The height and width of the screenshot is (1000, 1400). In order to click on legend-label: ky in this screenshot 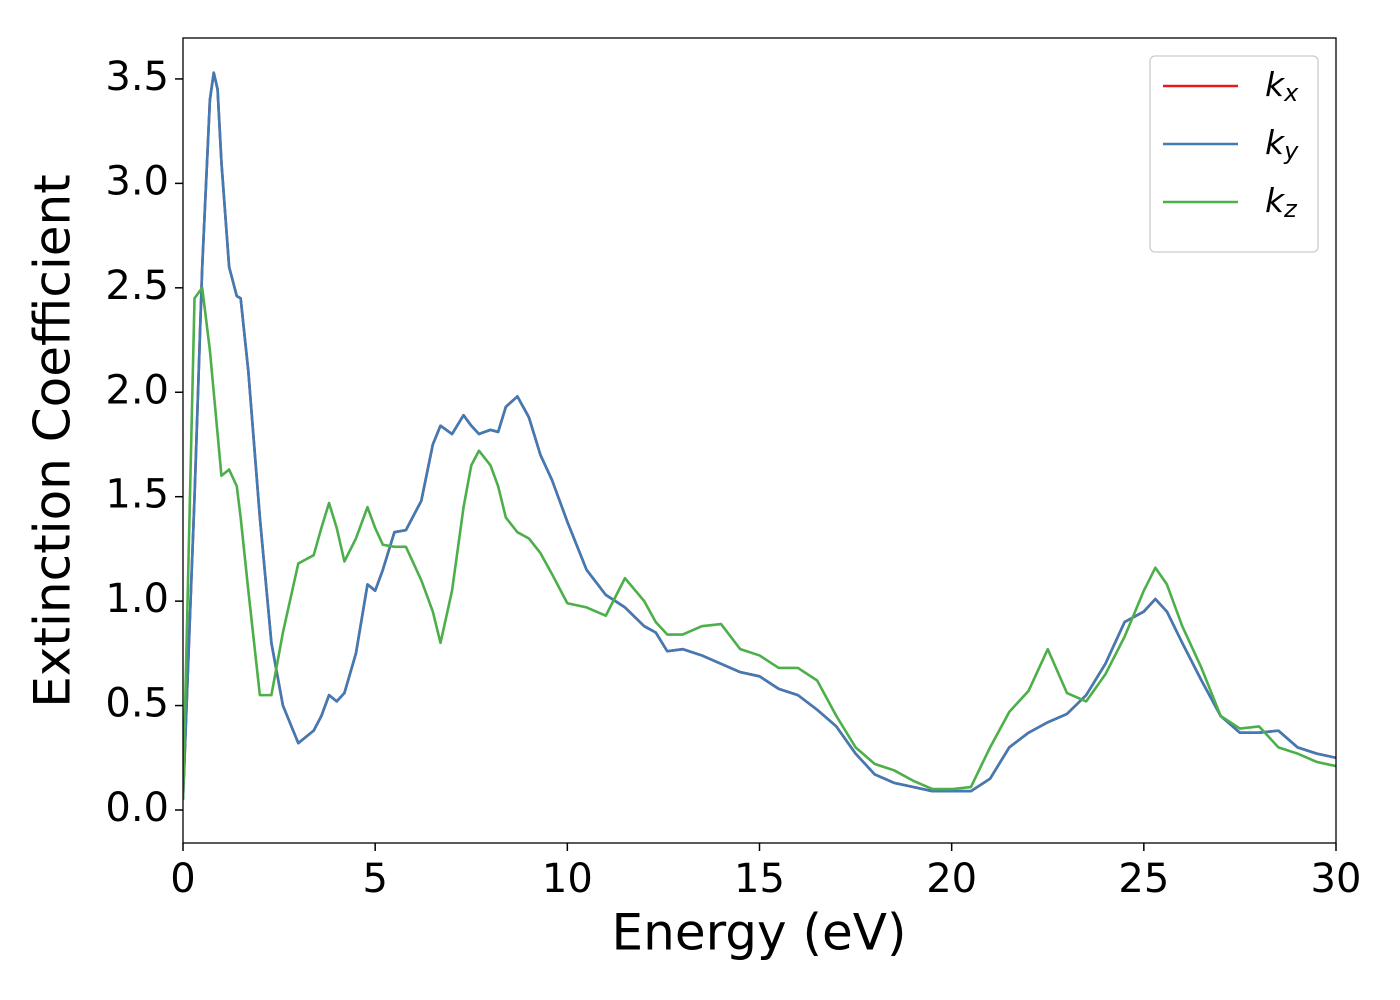, I will do `click(1282, 144)`.